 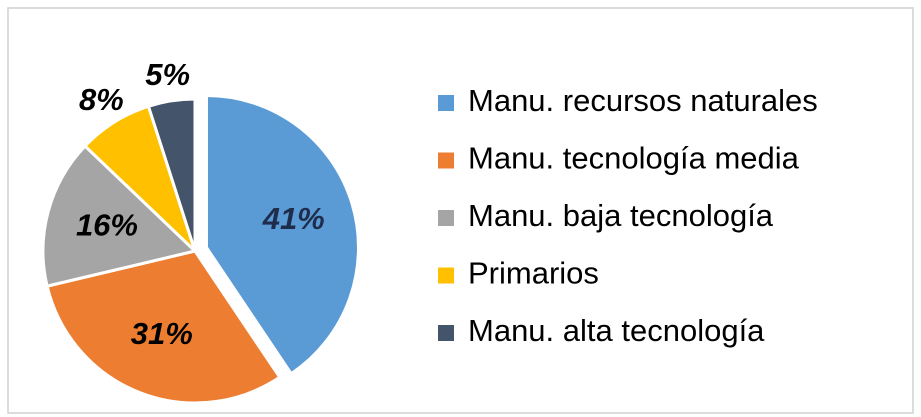 I want to click on data-label: 31%, so click(x=162, y=333).